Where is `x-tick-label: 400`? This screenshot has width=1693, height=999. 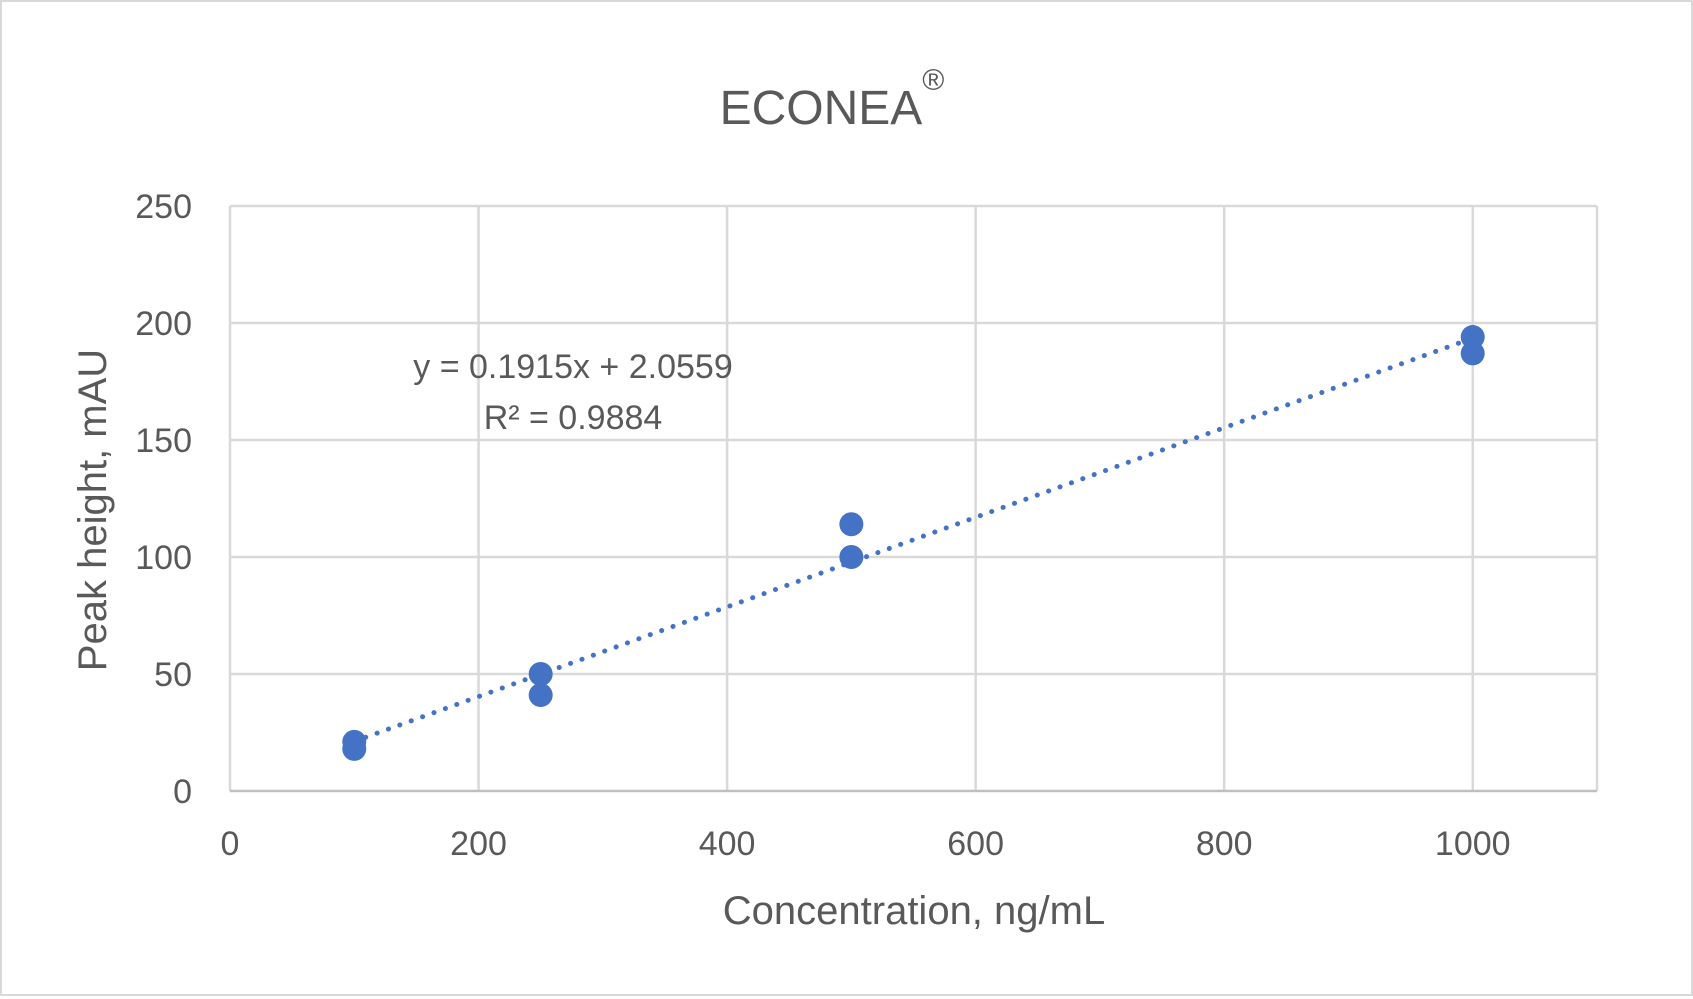
x-tick-label: 400 is located at coordinates (727, 844).